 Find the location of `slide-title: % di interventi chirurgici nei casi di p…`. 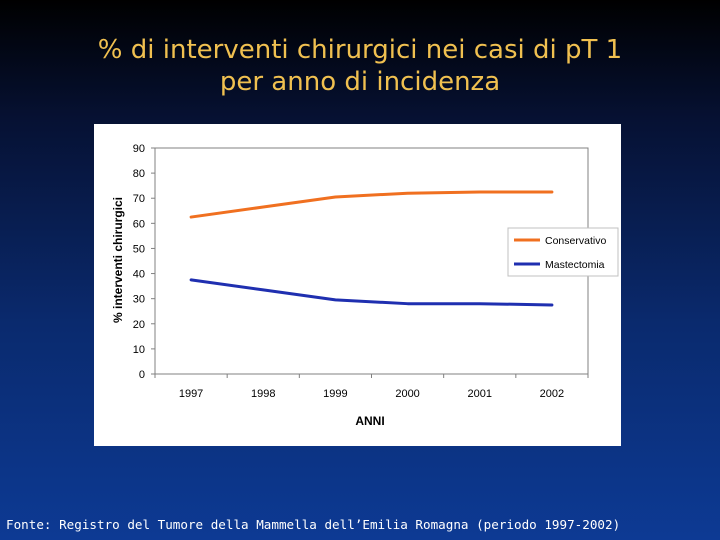

slide-title: % di interventi chirurgici nei casi di p… is located at coordinates (360, 66).